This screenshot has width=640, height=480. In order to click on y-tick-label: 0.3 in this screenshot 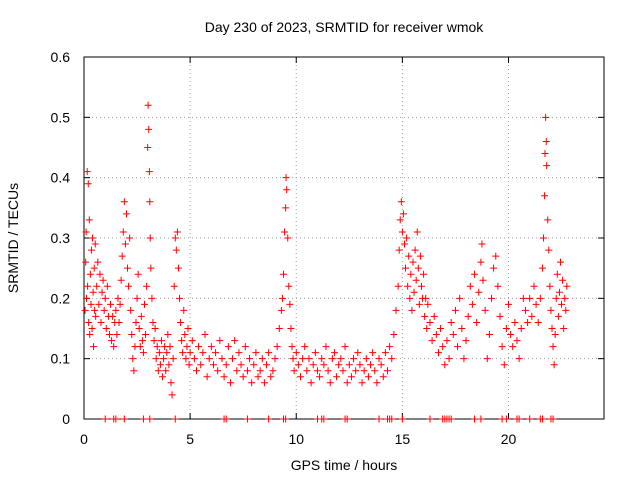, I will do `click(61, 238)`.